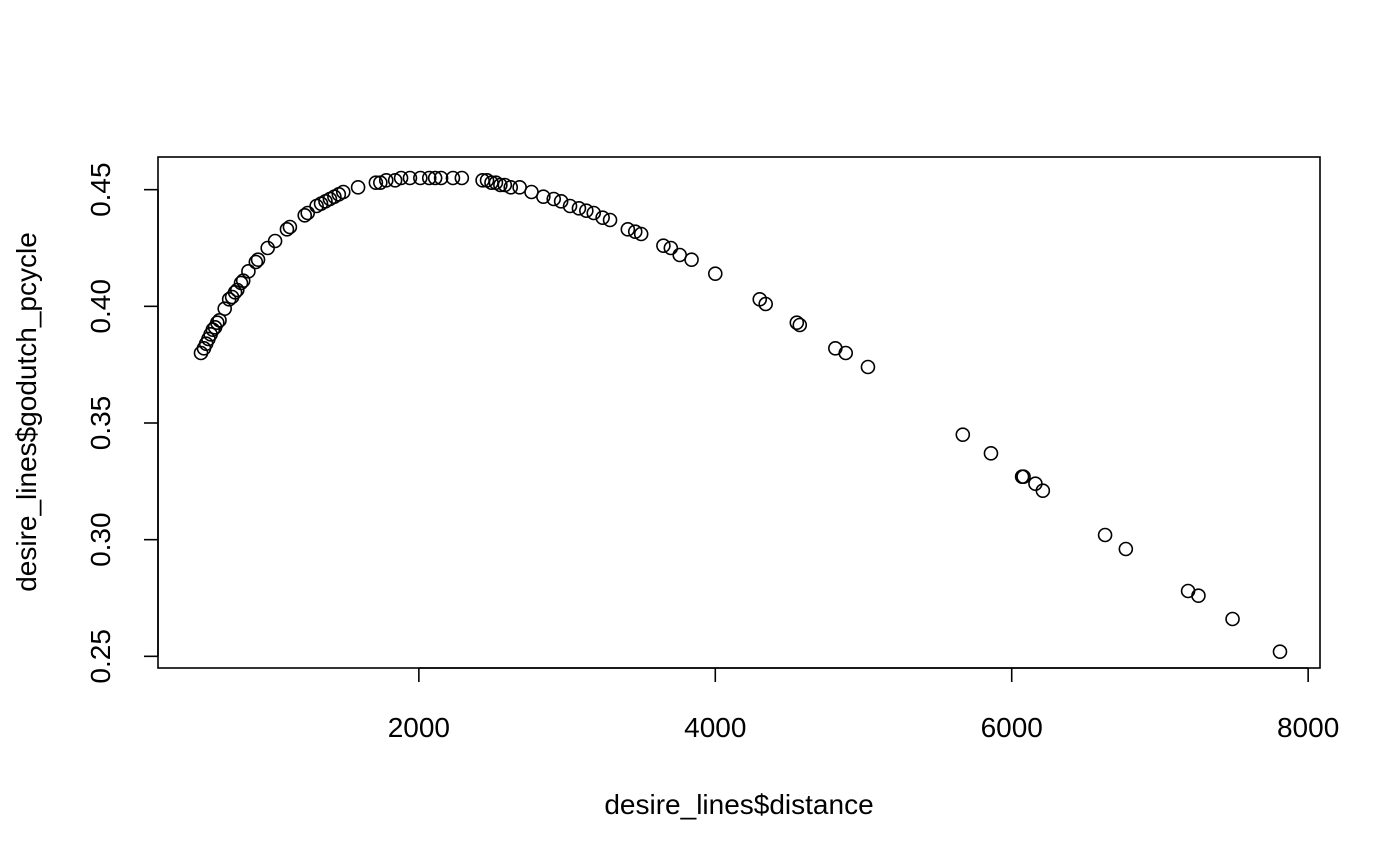 The width and height of the screenshot is (1400, 865). Describe the element at coordinates (100, 656) in the screenshot. I see `y-tick-label: 0.25` at that location.